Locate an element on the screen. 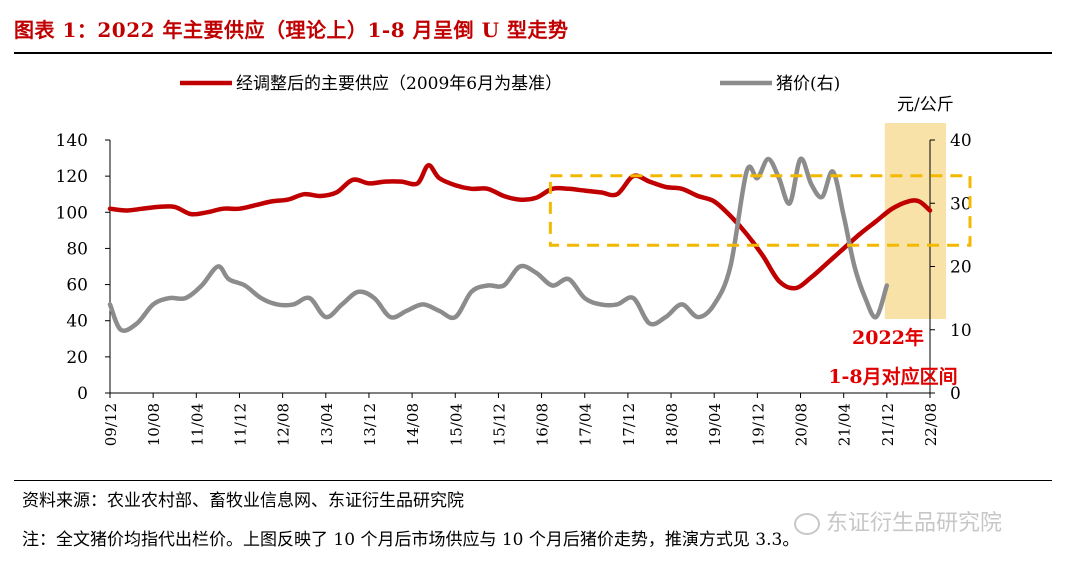 The height and width of the screenshot is (568, 1067). right-axis-unit: 元/公斤 is located at coordinates (925, 105).